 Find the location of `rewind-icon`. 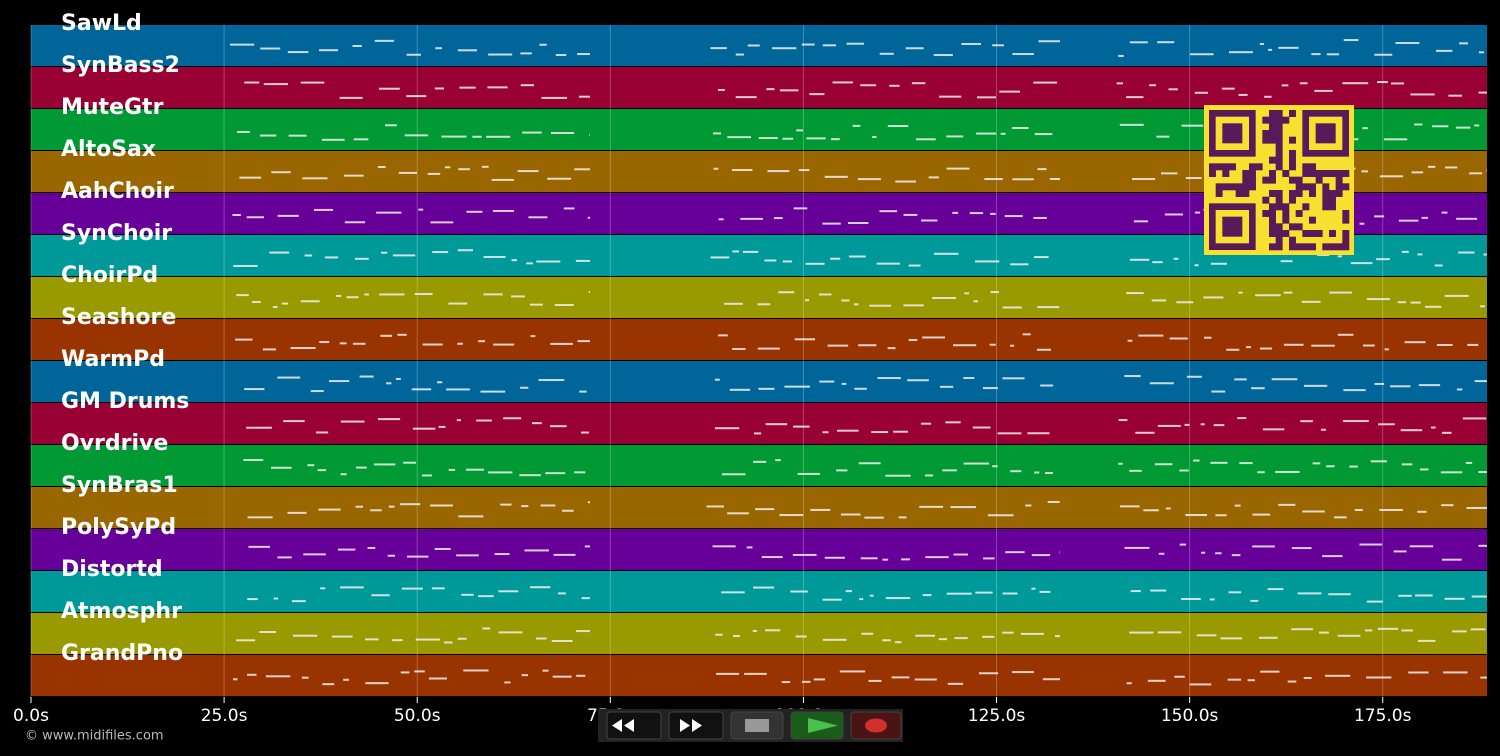

rewind-icon is located at coordinates (623, 725).